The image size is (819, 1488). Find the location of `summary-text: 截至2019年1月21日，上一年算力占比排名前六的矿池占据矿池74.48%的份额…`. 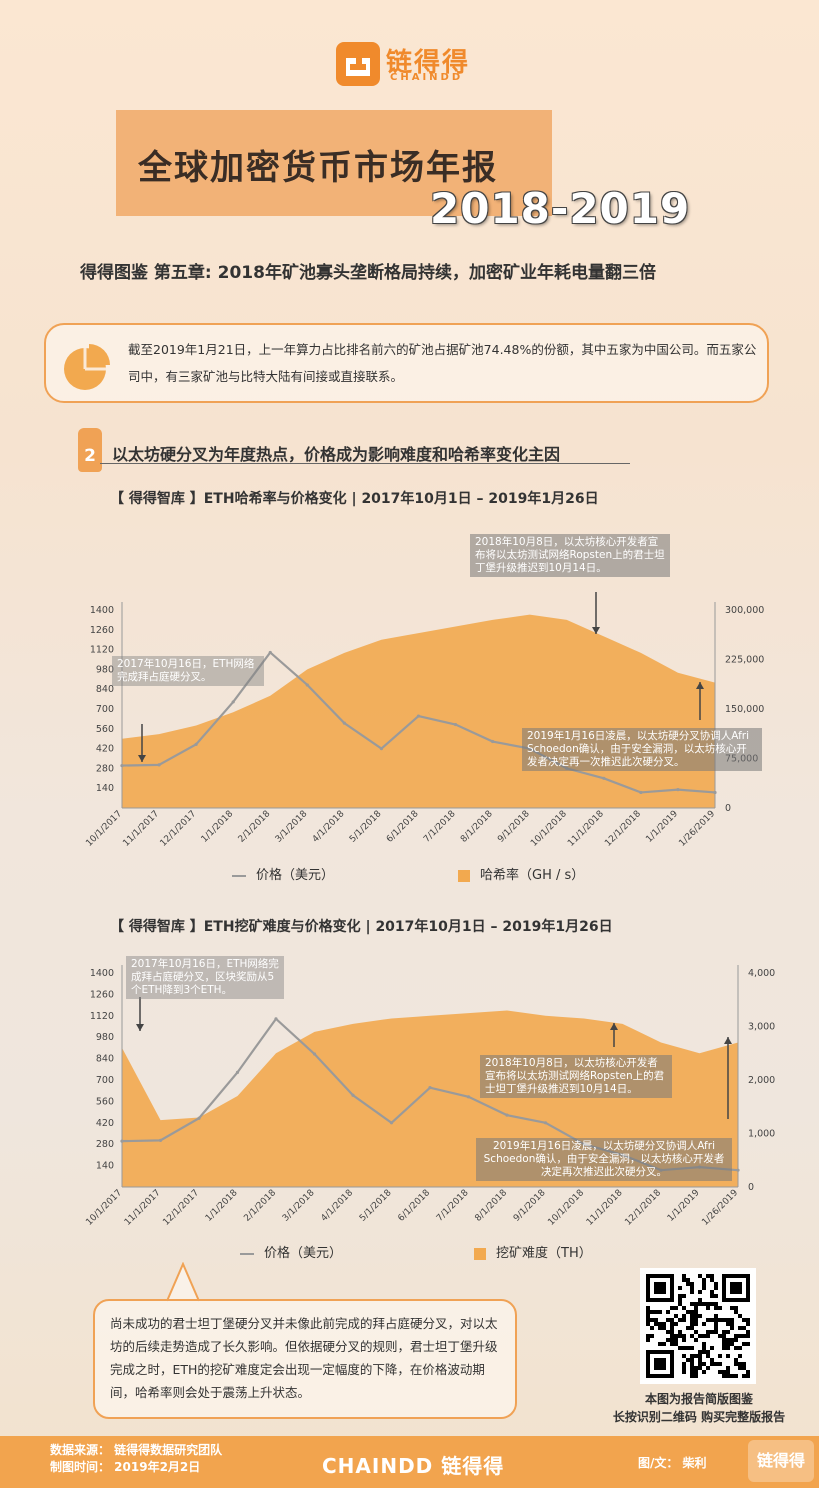

summary-text: 截至2019年1月21日，上一年算力占比排名前六的矿池占据矿池74.48%的份额… is located at coordinates (442, 363).